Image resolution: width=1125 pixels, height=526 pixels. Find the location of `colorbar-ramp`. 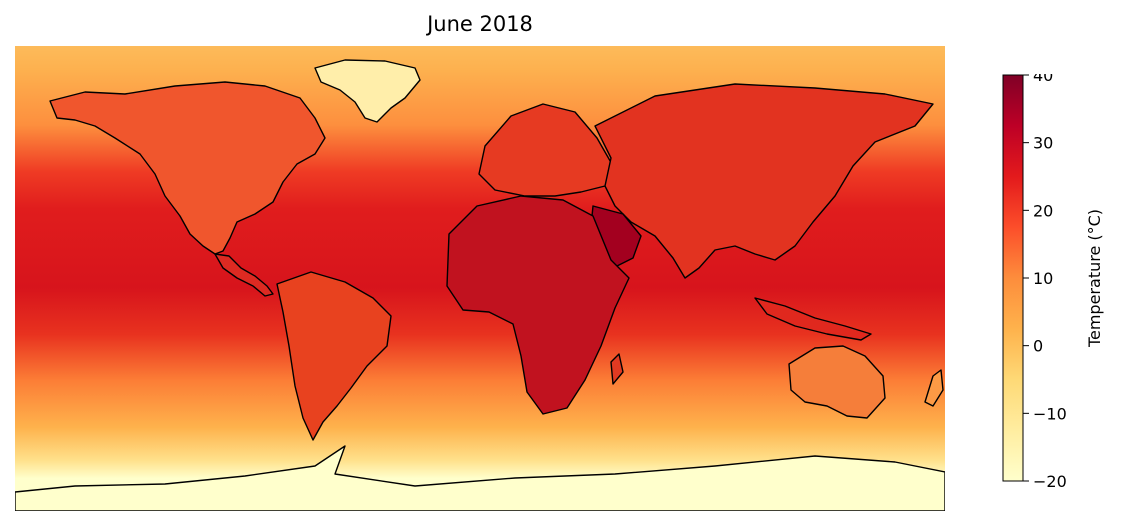

colorbar-ramp is located at coordinates (1013, 278).